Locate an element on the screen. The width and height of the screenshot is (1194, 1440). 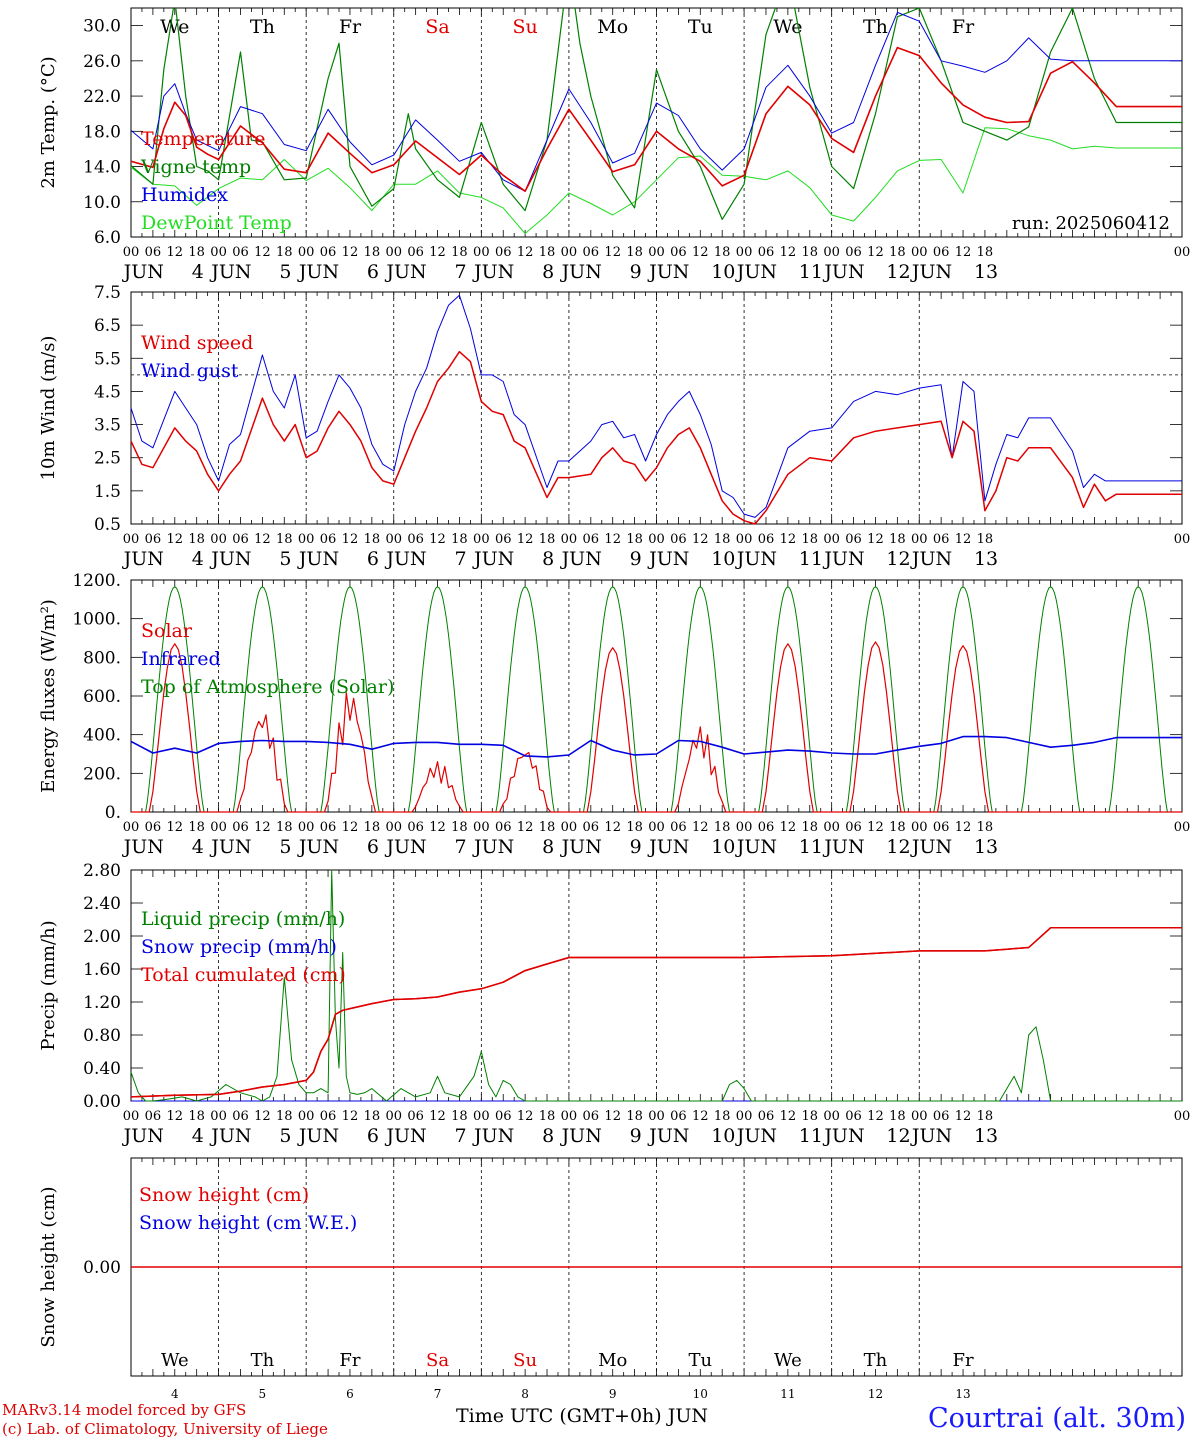
y-tick-label: 1.20 is located at coordinates (102, 1003).